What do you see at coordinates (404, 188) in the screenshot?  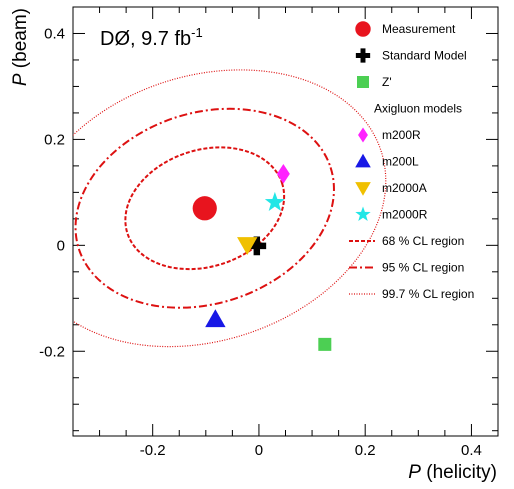 I see `legend-label: m2000A` at bounding box center [404, 188].